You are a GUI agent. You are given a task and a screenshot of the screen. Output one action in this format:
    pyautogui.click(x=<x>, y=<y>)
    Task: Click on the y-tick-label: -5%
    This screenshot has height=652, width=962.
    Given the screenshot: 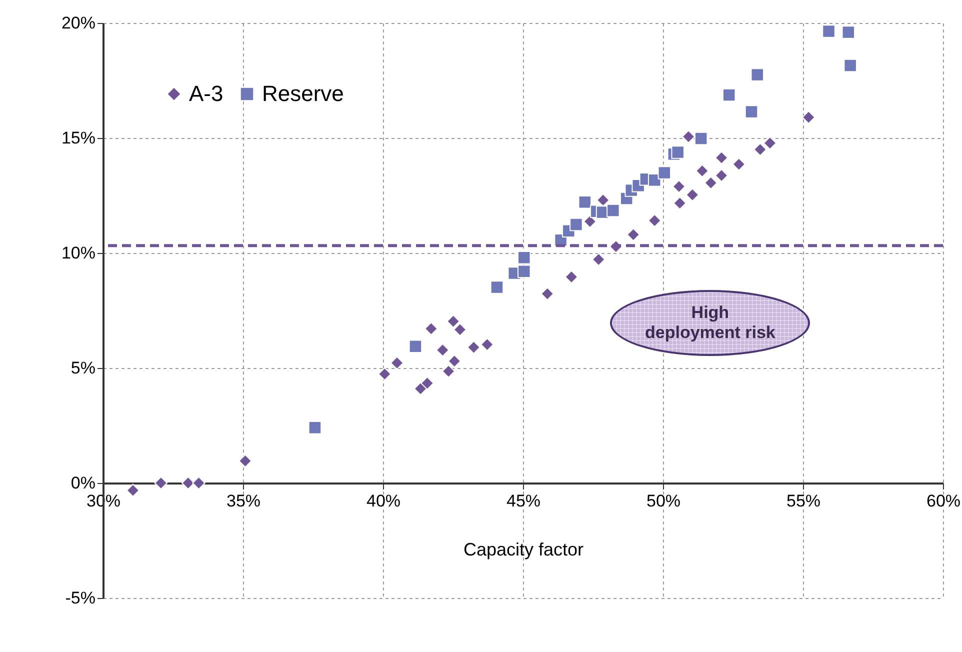 What is the action you would take?
    pyautogui.click(x=80, y=598)
    